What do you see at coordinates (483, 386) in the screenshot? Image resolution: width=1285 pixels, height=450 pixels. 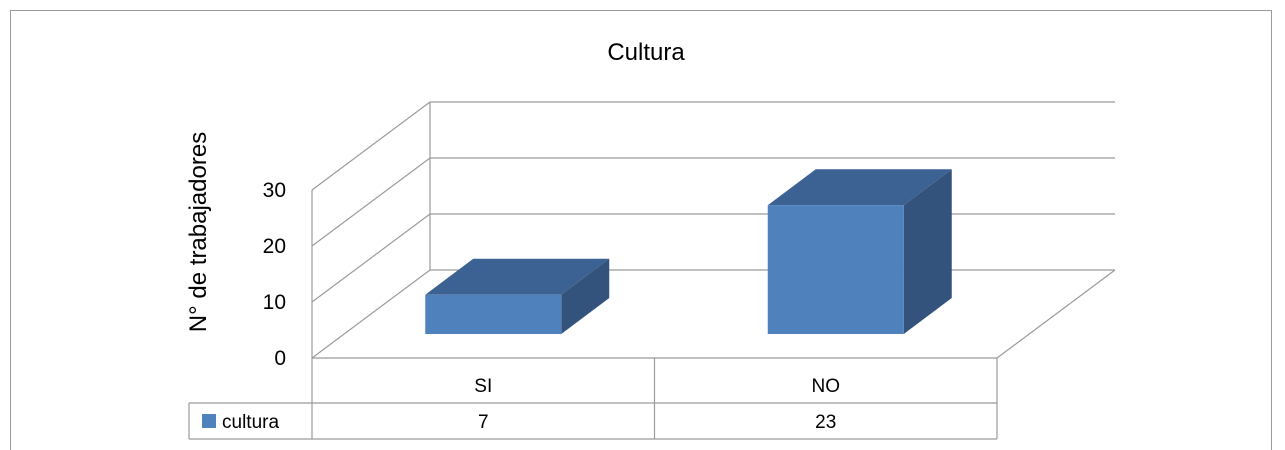 I see `category-label-0: SI` at bounding box center [483, 386].